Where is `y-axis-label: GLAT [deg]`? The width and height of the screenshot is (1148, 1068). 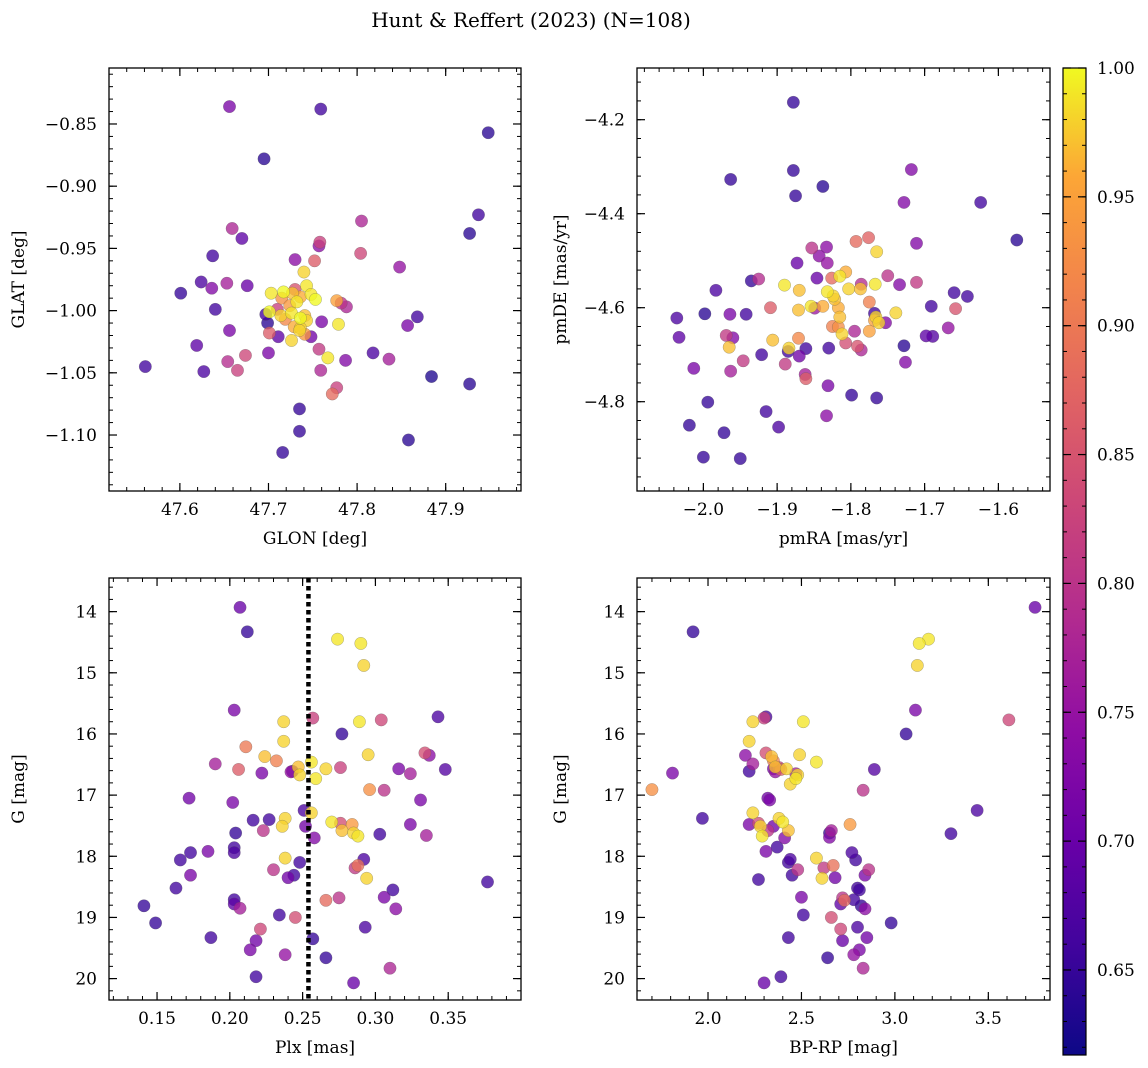 y-axis-label: GLAT [deg] is located at coordinates (19, 279).